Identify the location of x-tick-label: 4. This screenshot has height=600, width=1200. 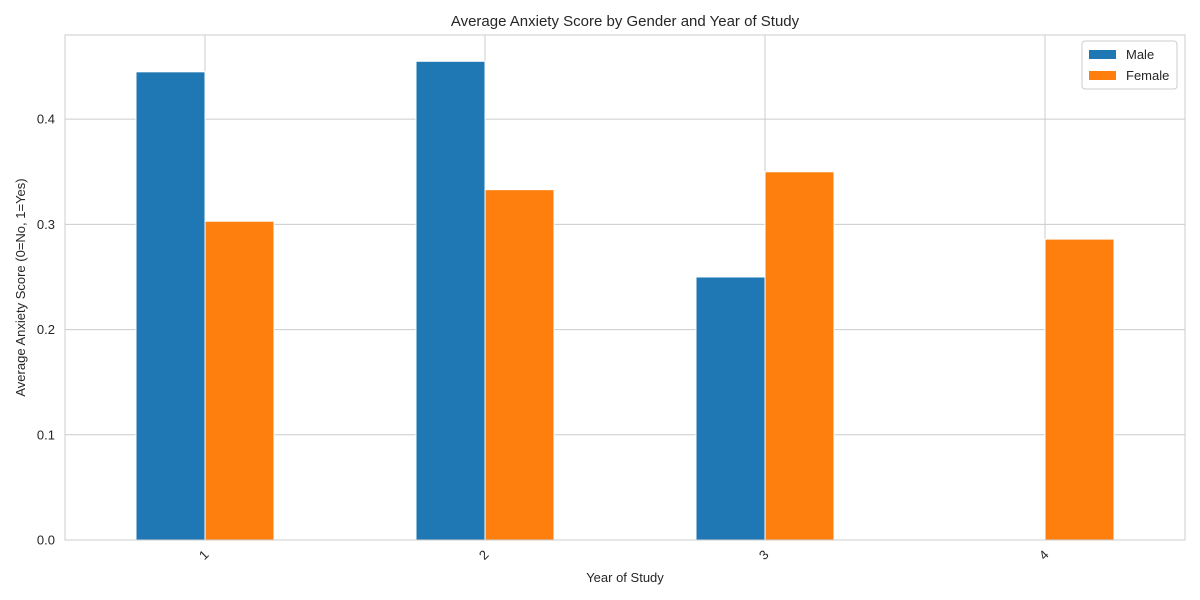
(1044, 555).